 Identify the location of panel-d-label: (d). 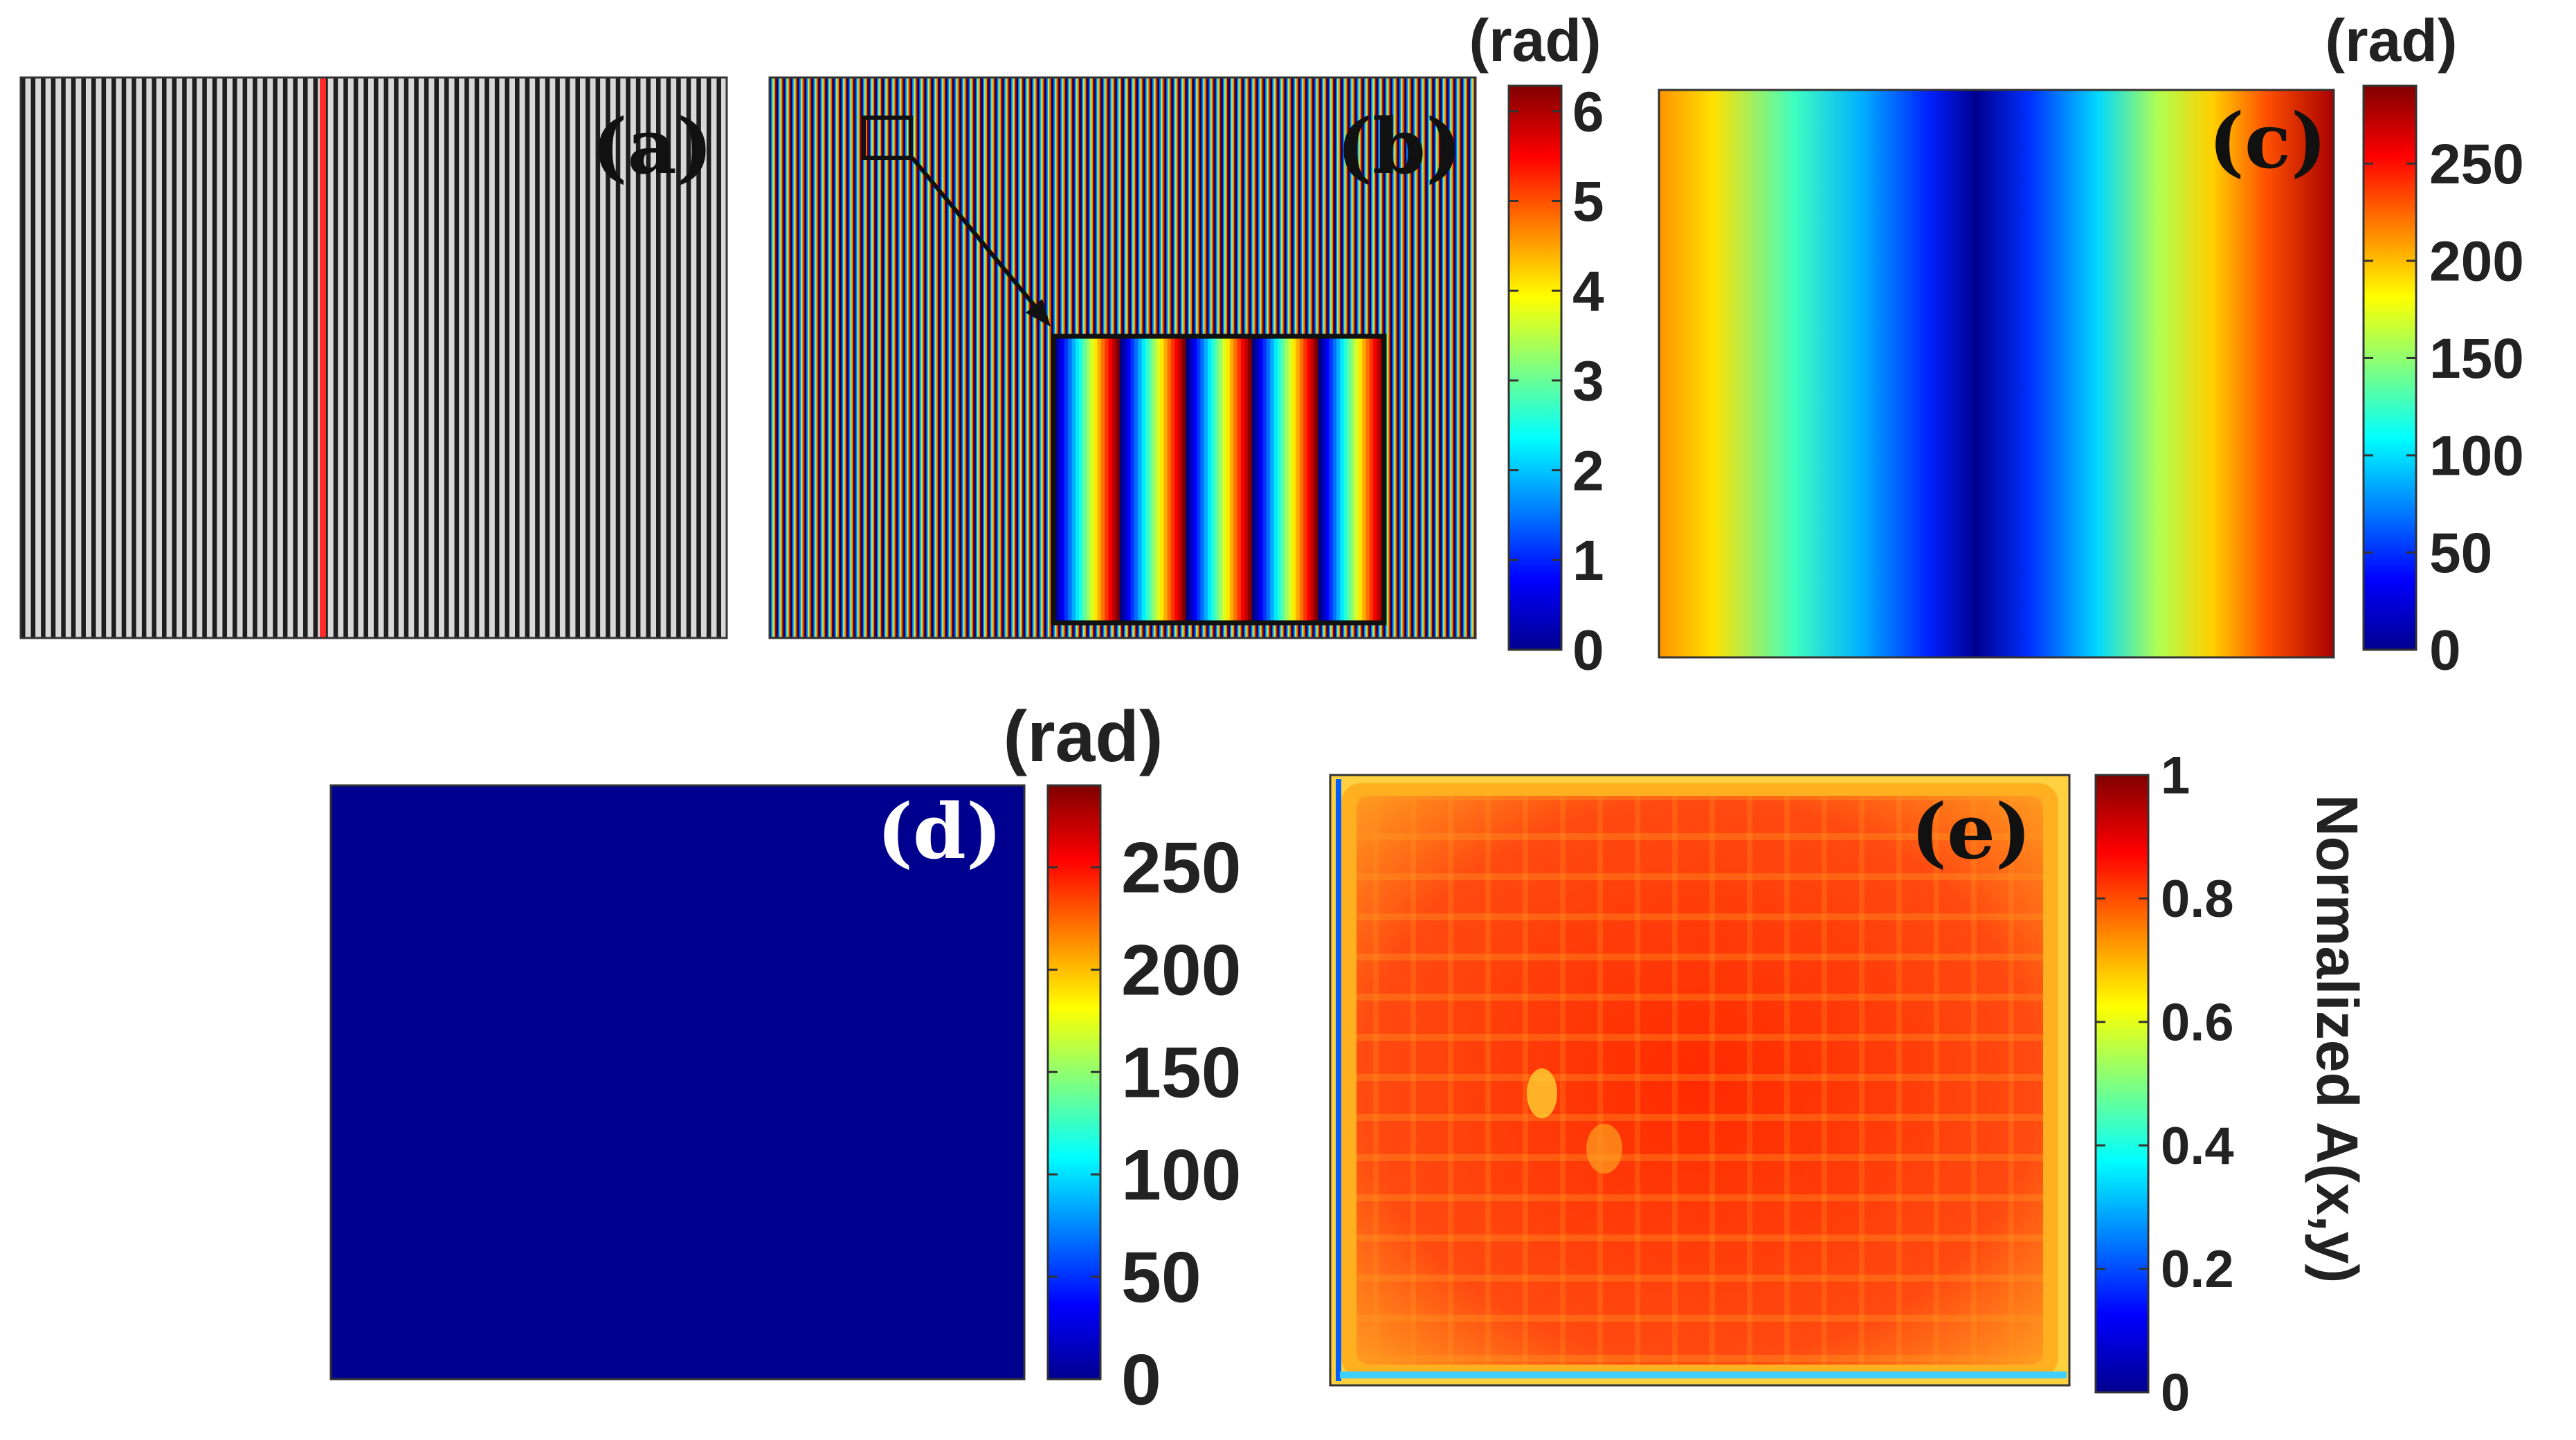
(939, 831).